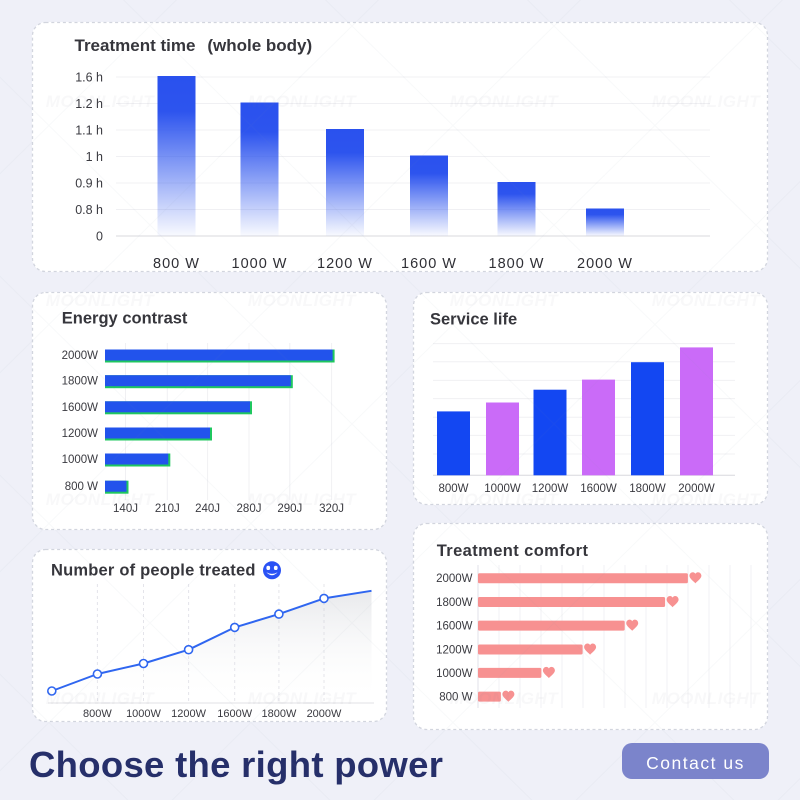  What do you see at coordinates (513, 551) in the screenshot?
I see `svg-text: Treatment comfort` at bounding box center [513, 551].